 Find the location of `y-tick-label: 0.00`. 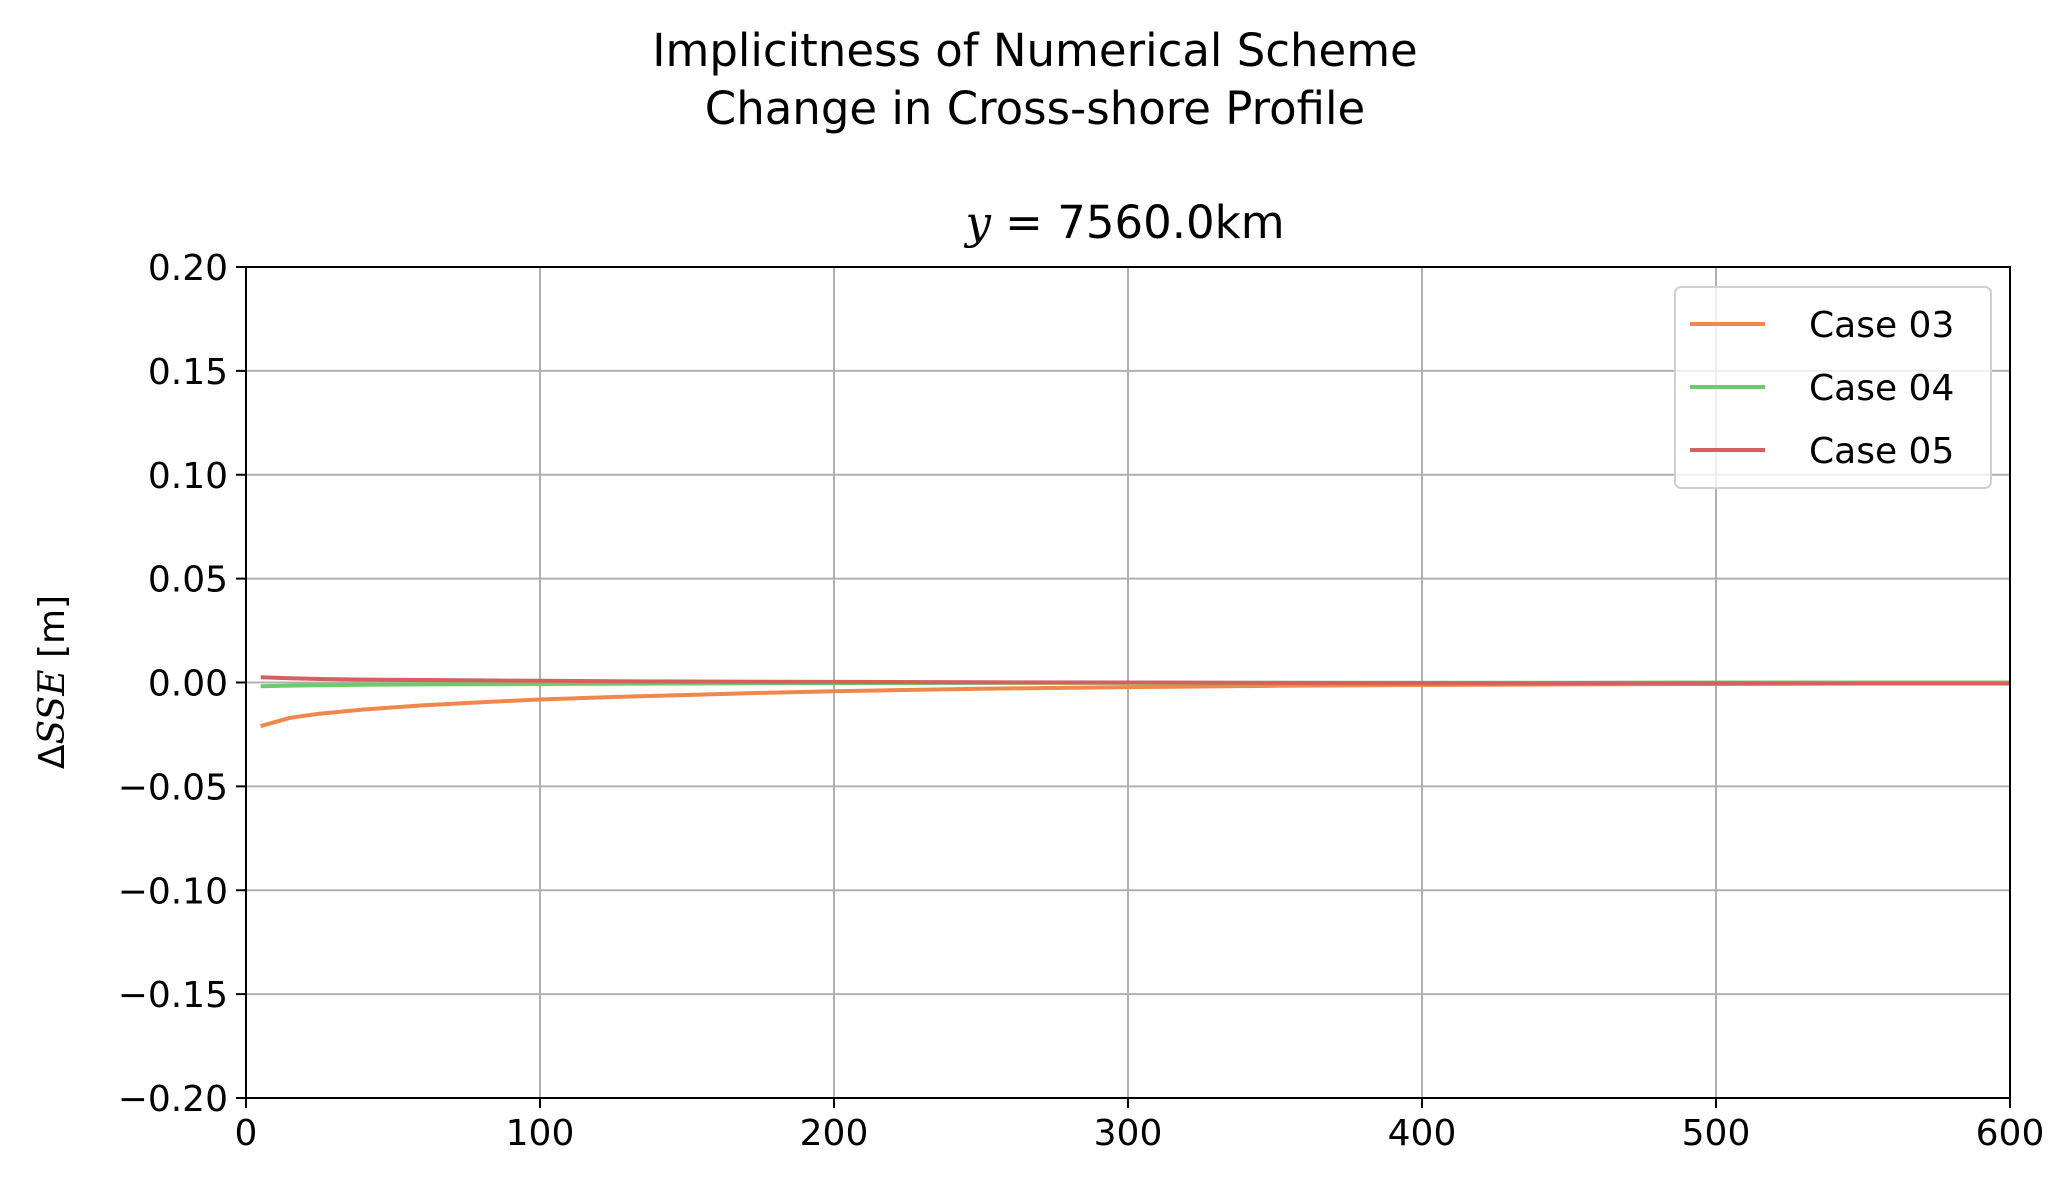

y-tick-label: 0.00 is located at coordinates (188, 684).